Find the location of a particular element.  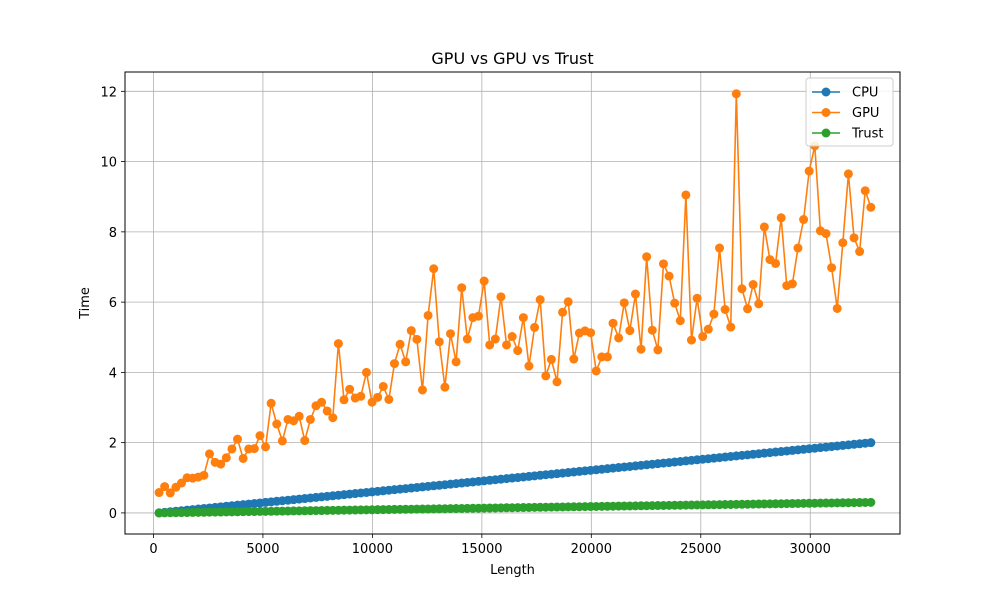

y-tick-label: 8 is located at coordinates (113, 233).